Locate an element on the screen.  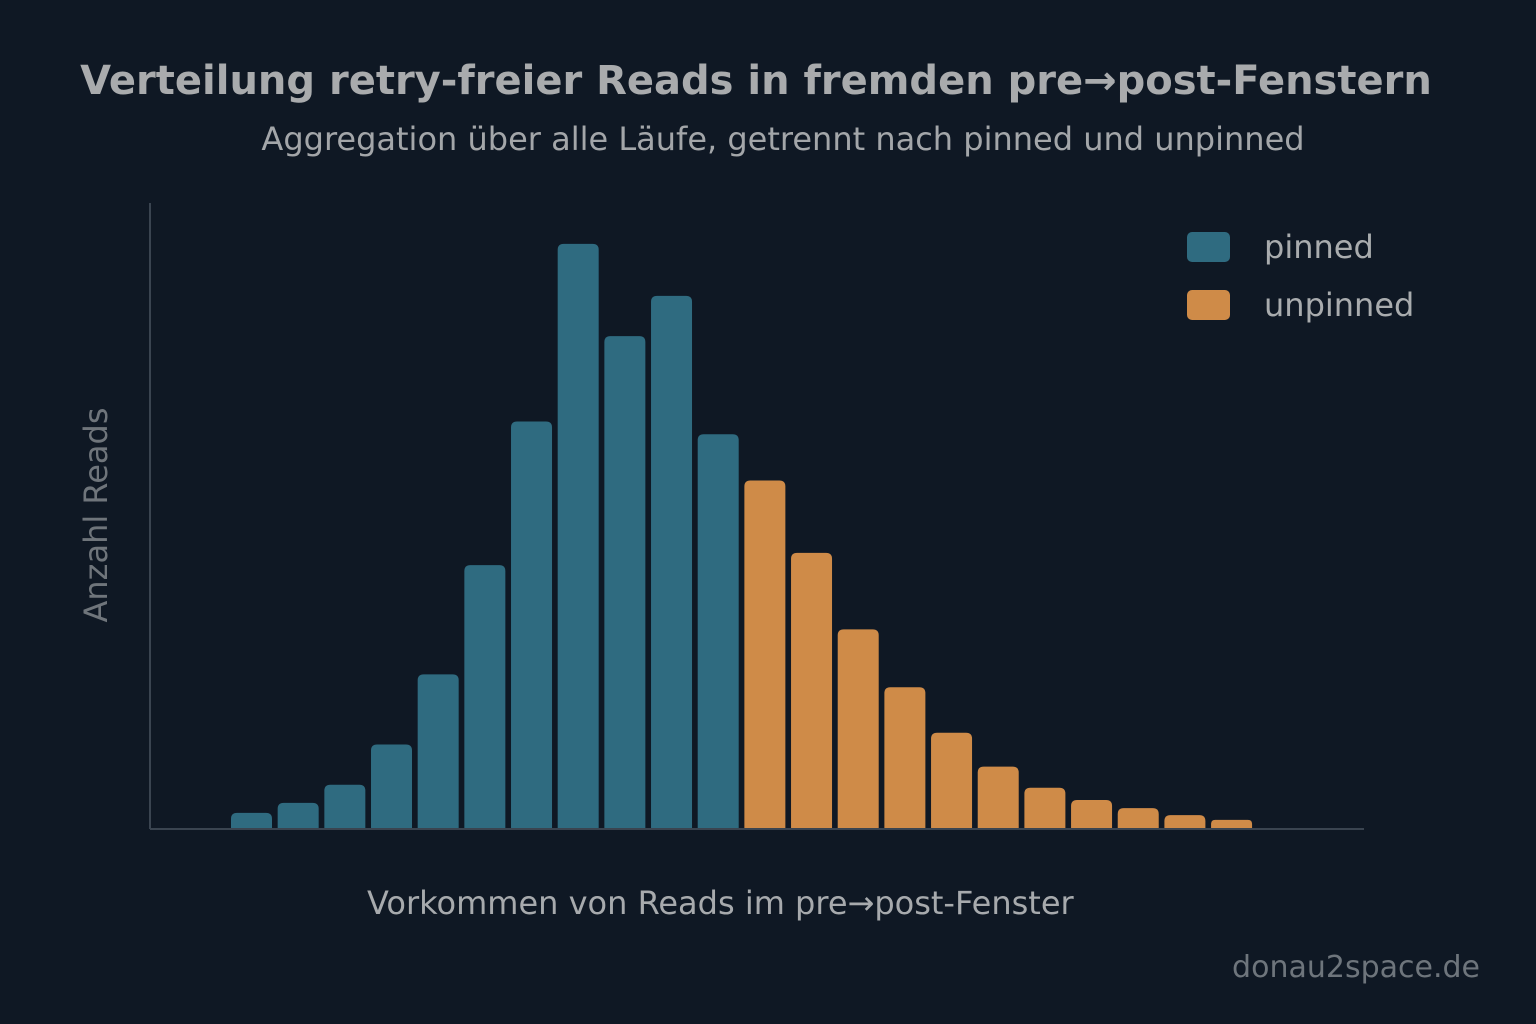
legend: pinned unpinned is located at coordinates (1300, 276).